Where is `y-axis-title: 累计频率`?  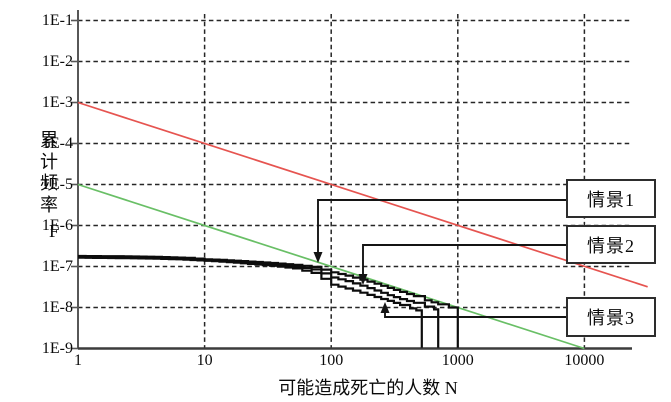
y-axis-title: 累计频率 is located at coordinates (49, 172).